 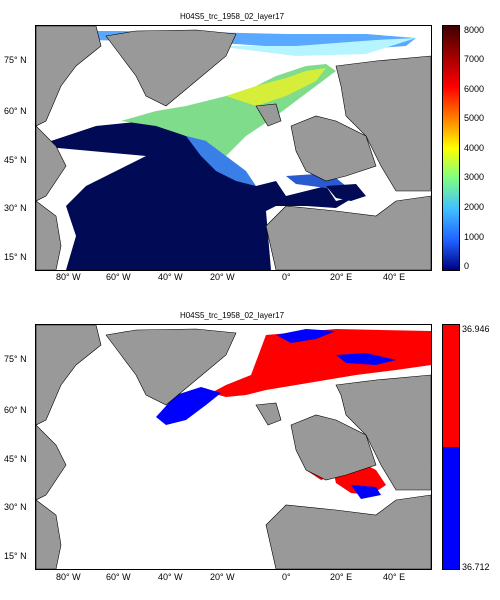 I want to click on bottom-xtick: 60° W, so click(x=118, y=577).